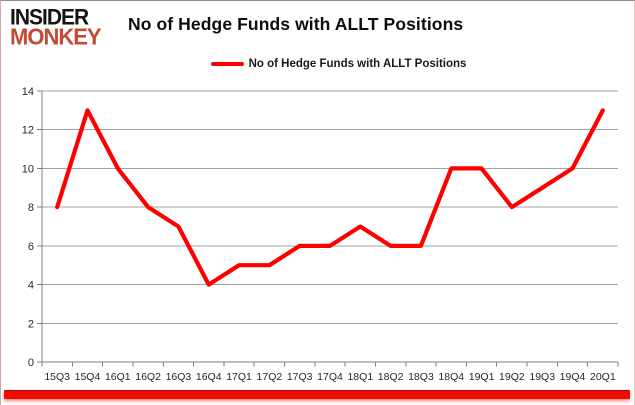 This screenshot has height=405, width=635. Describe the element at coordinates (28, 131) in the screenshot. I see `y-axis-tick-label: 12` at that location.